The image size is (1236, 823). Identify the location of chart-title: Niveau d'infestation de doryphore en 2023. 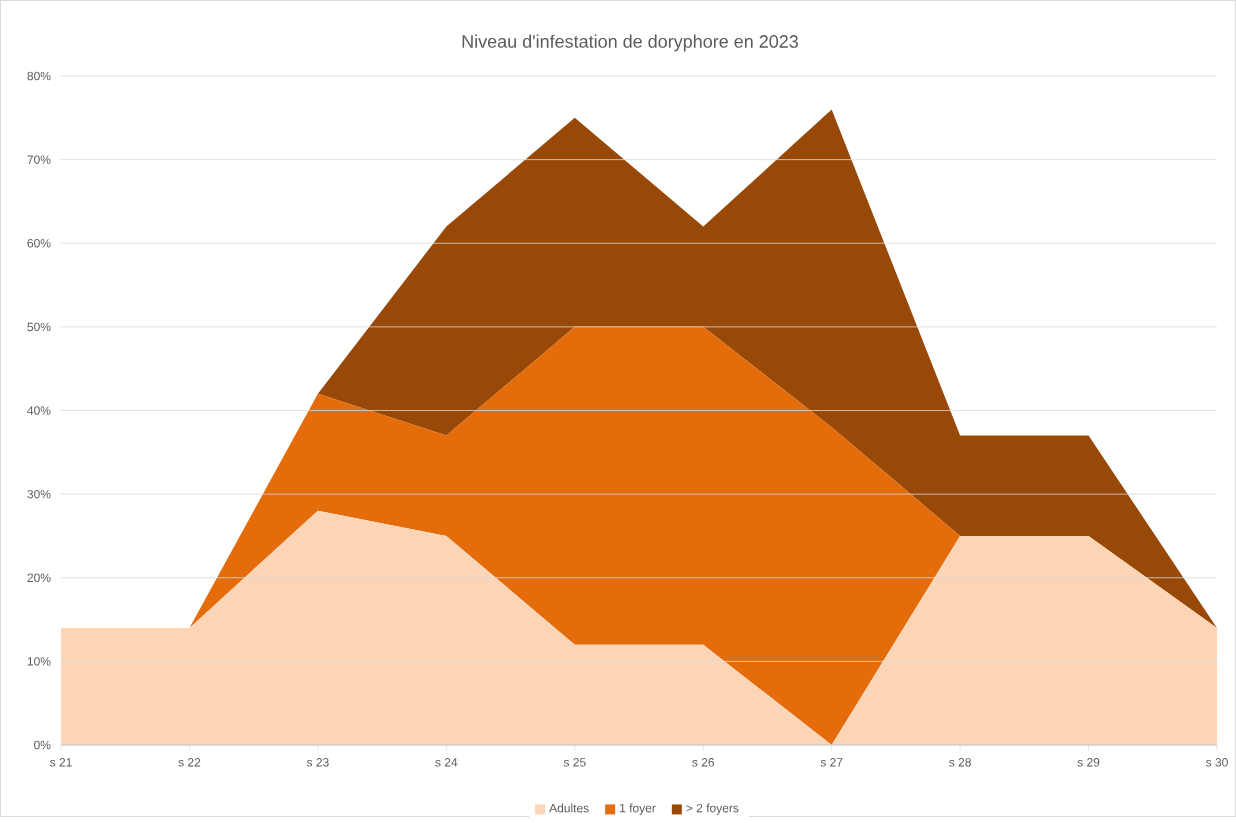
(630, 43).